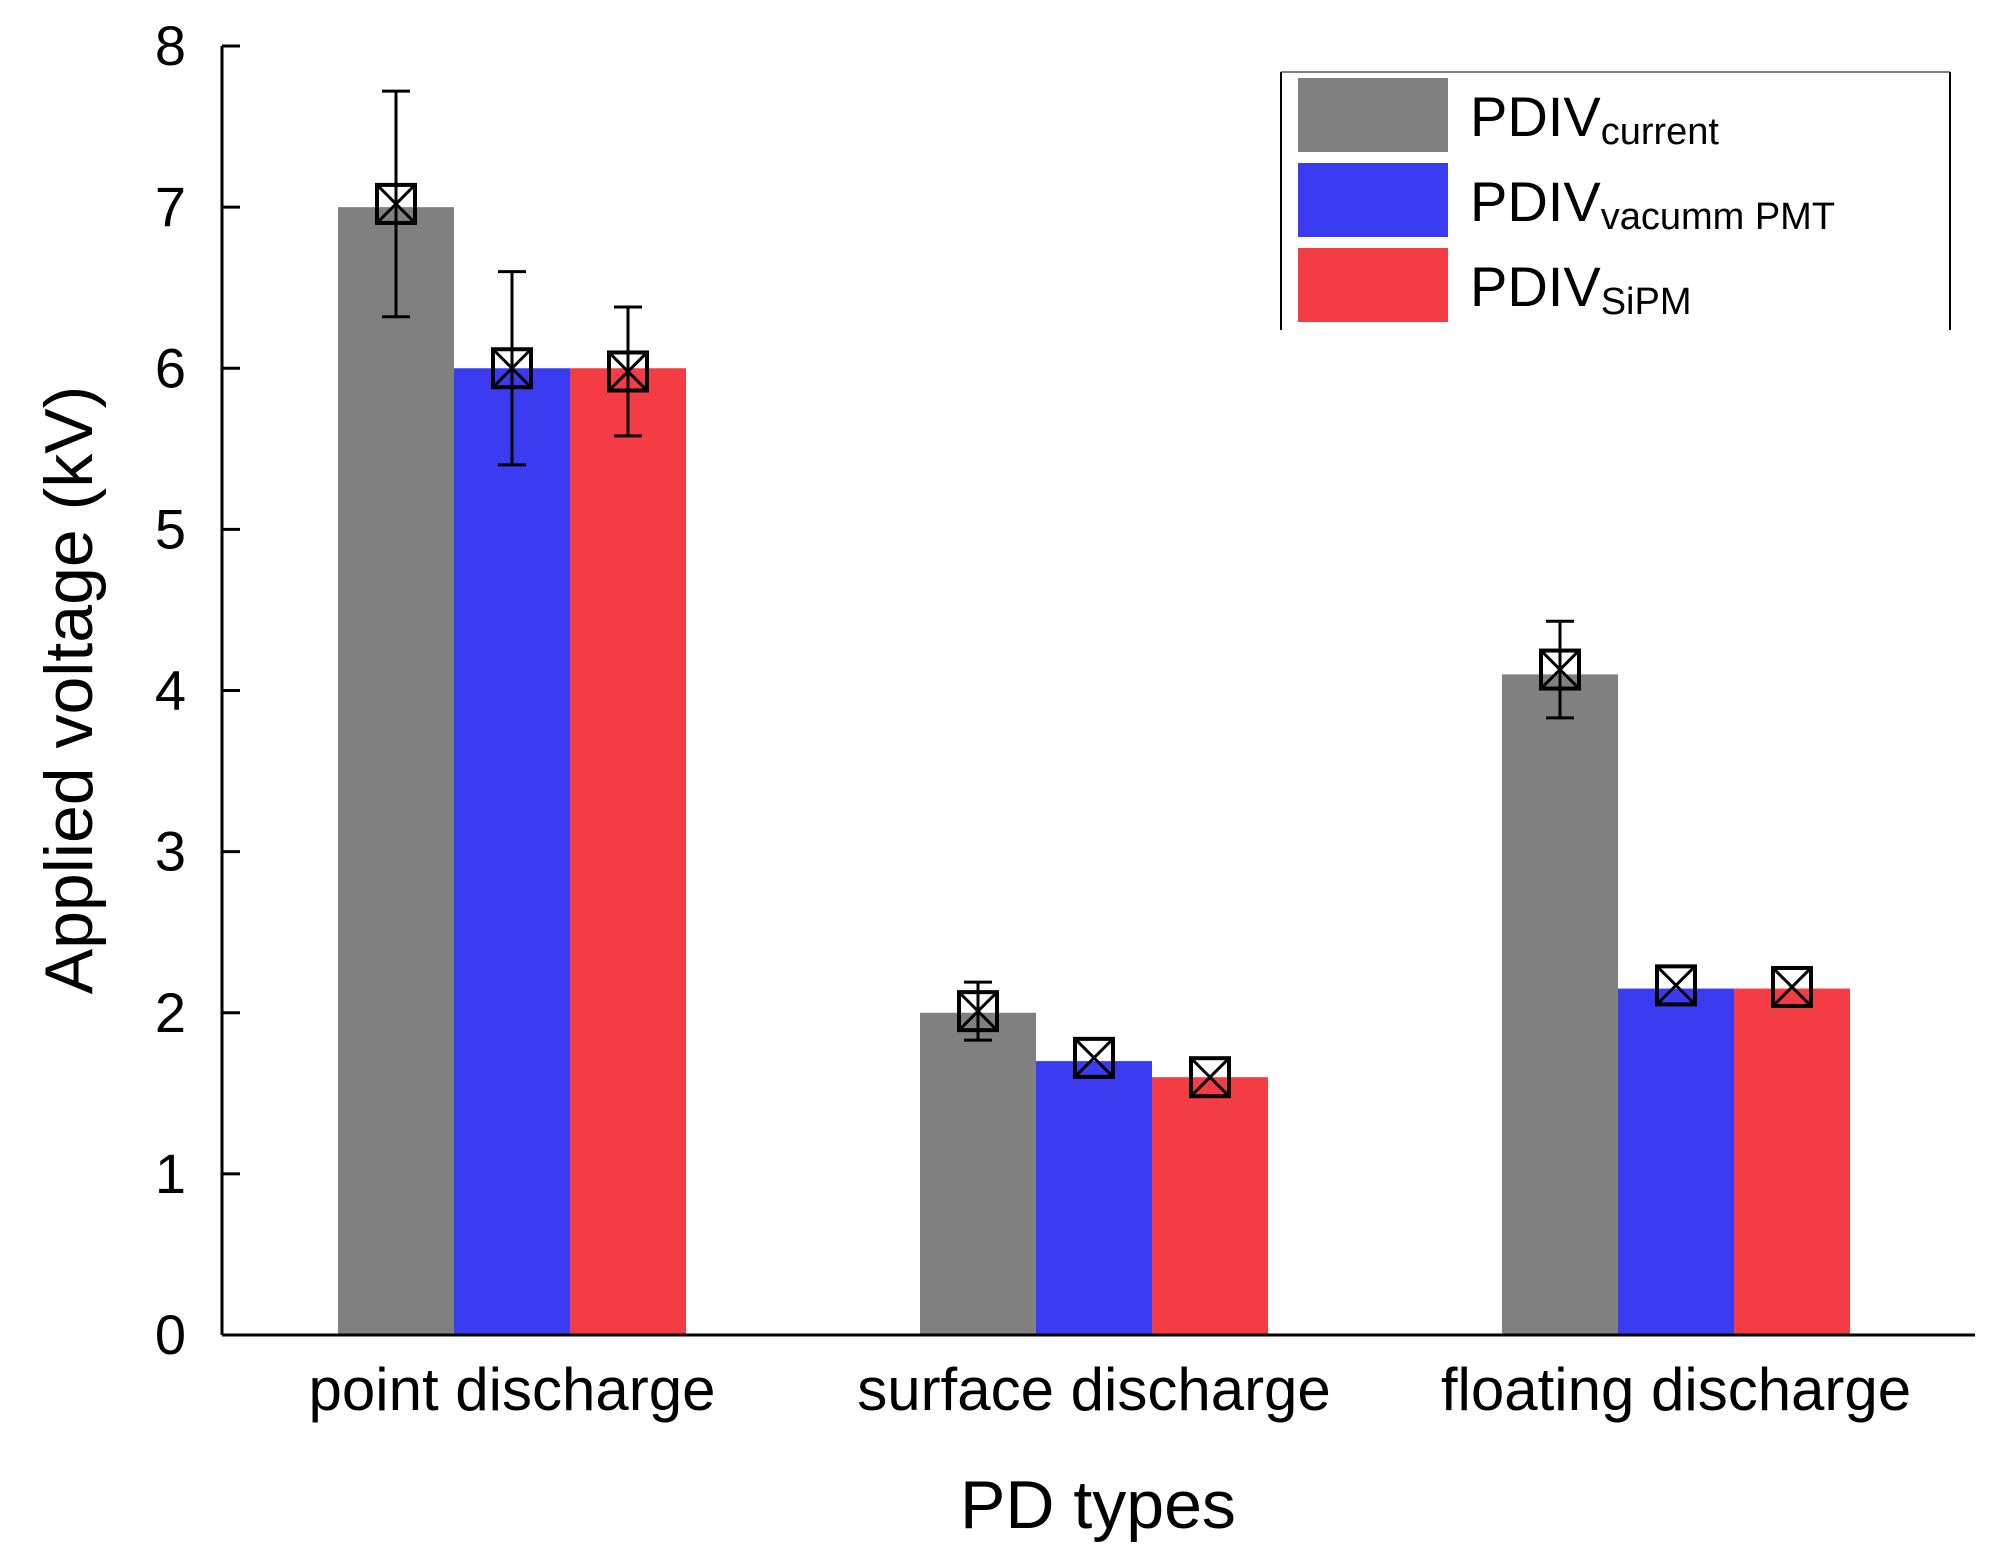 The height and width of the screenshot is (1544, 2008). I want to click on x-category-label: point discharge, so click(512, 1389).